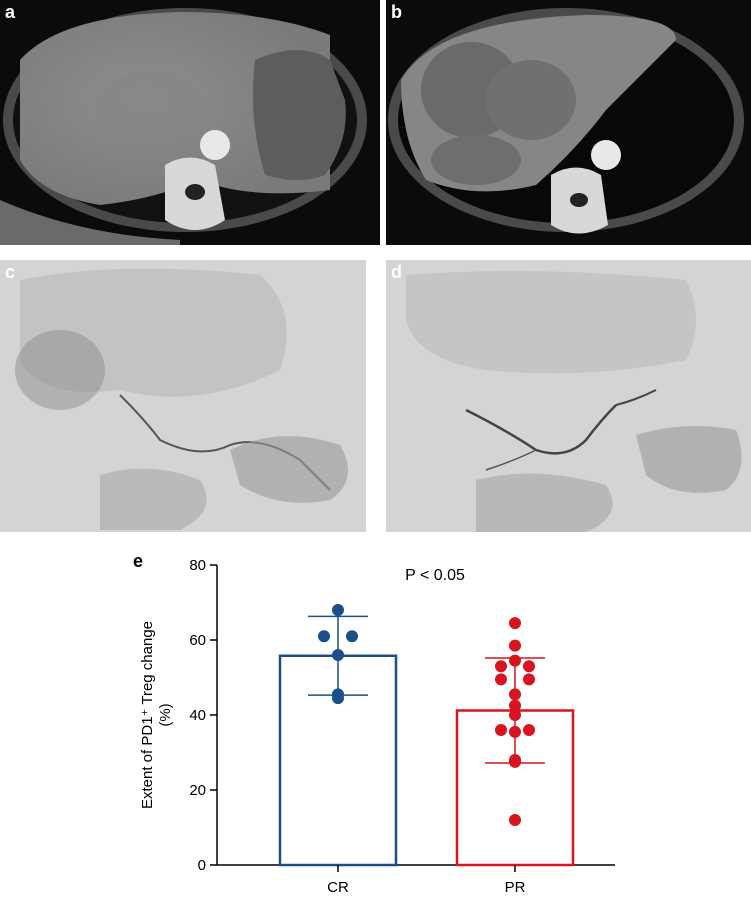  I want to click on panel-d-angiography-image: d, so click(568, 396).